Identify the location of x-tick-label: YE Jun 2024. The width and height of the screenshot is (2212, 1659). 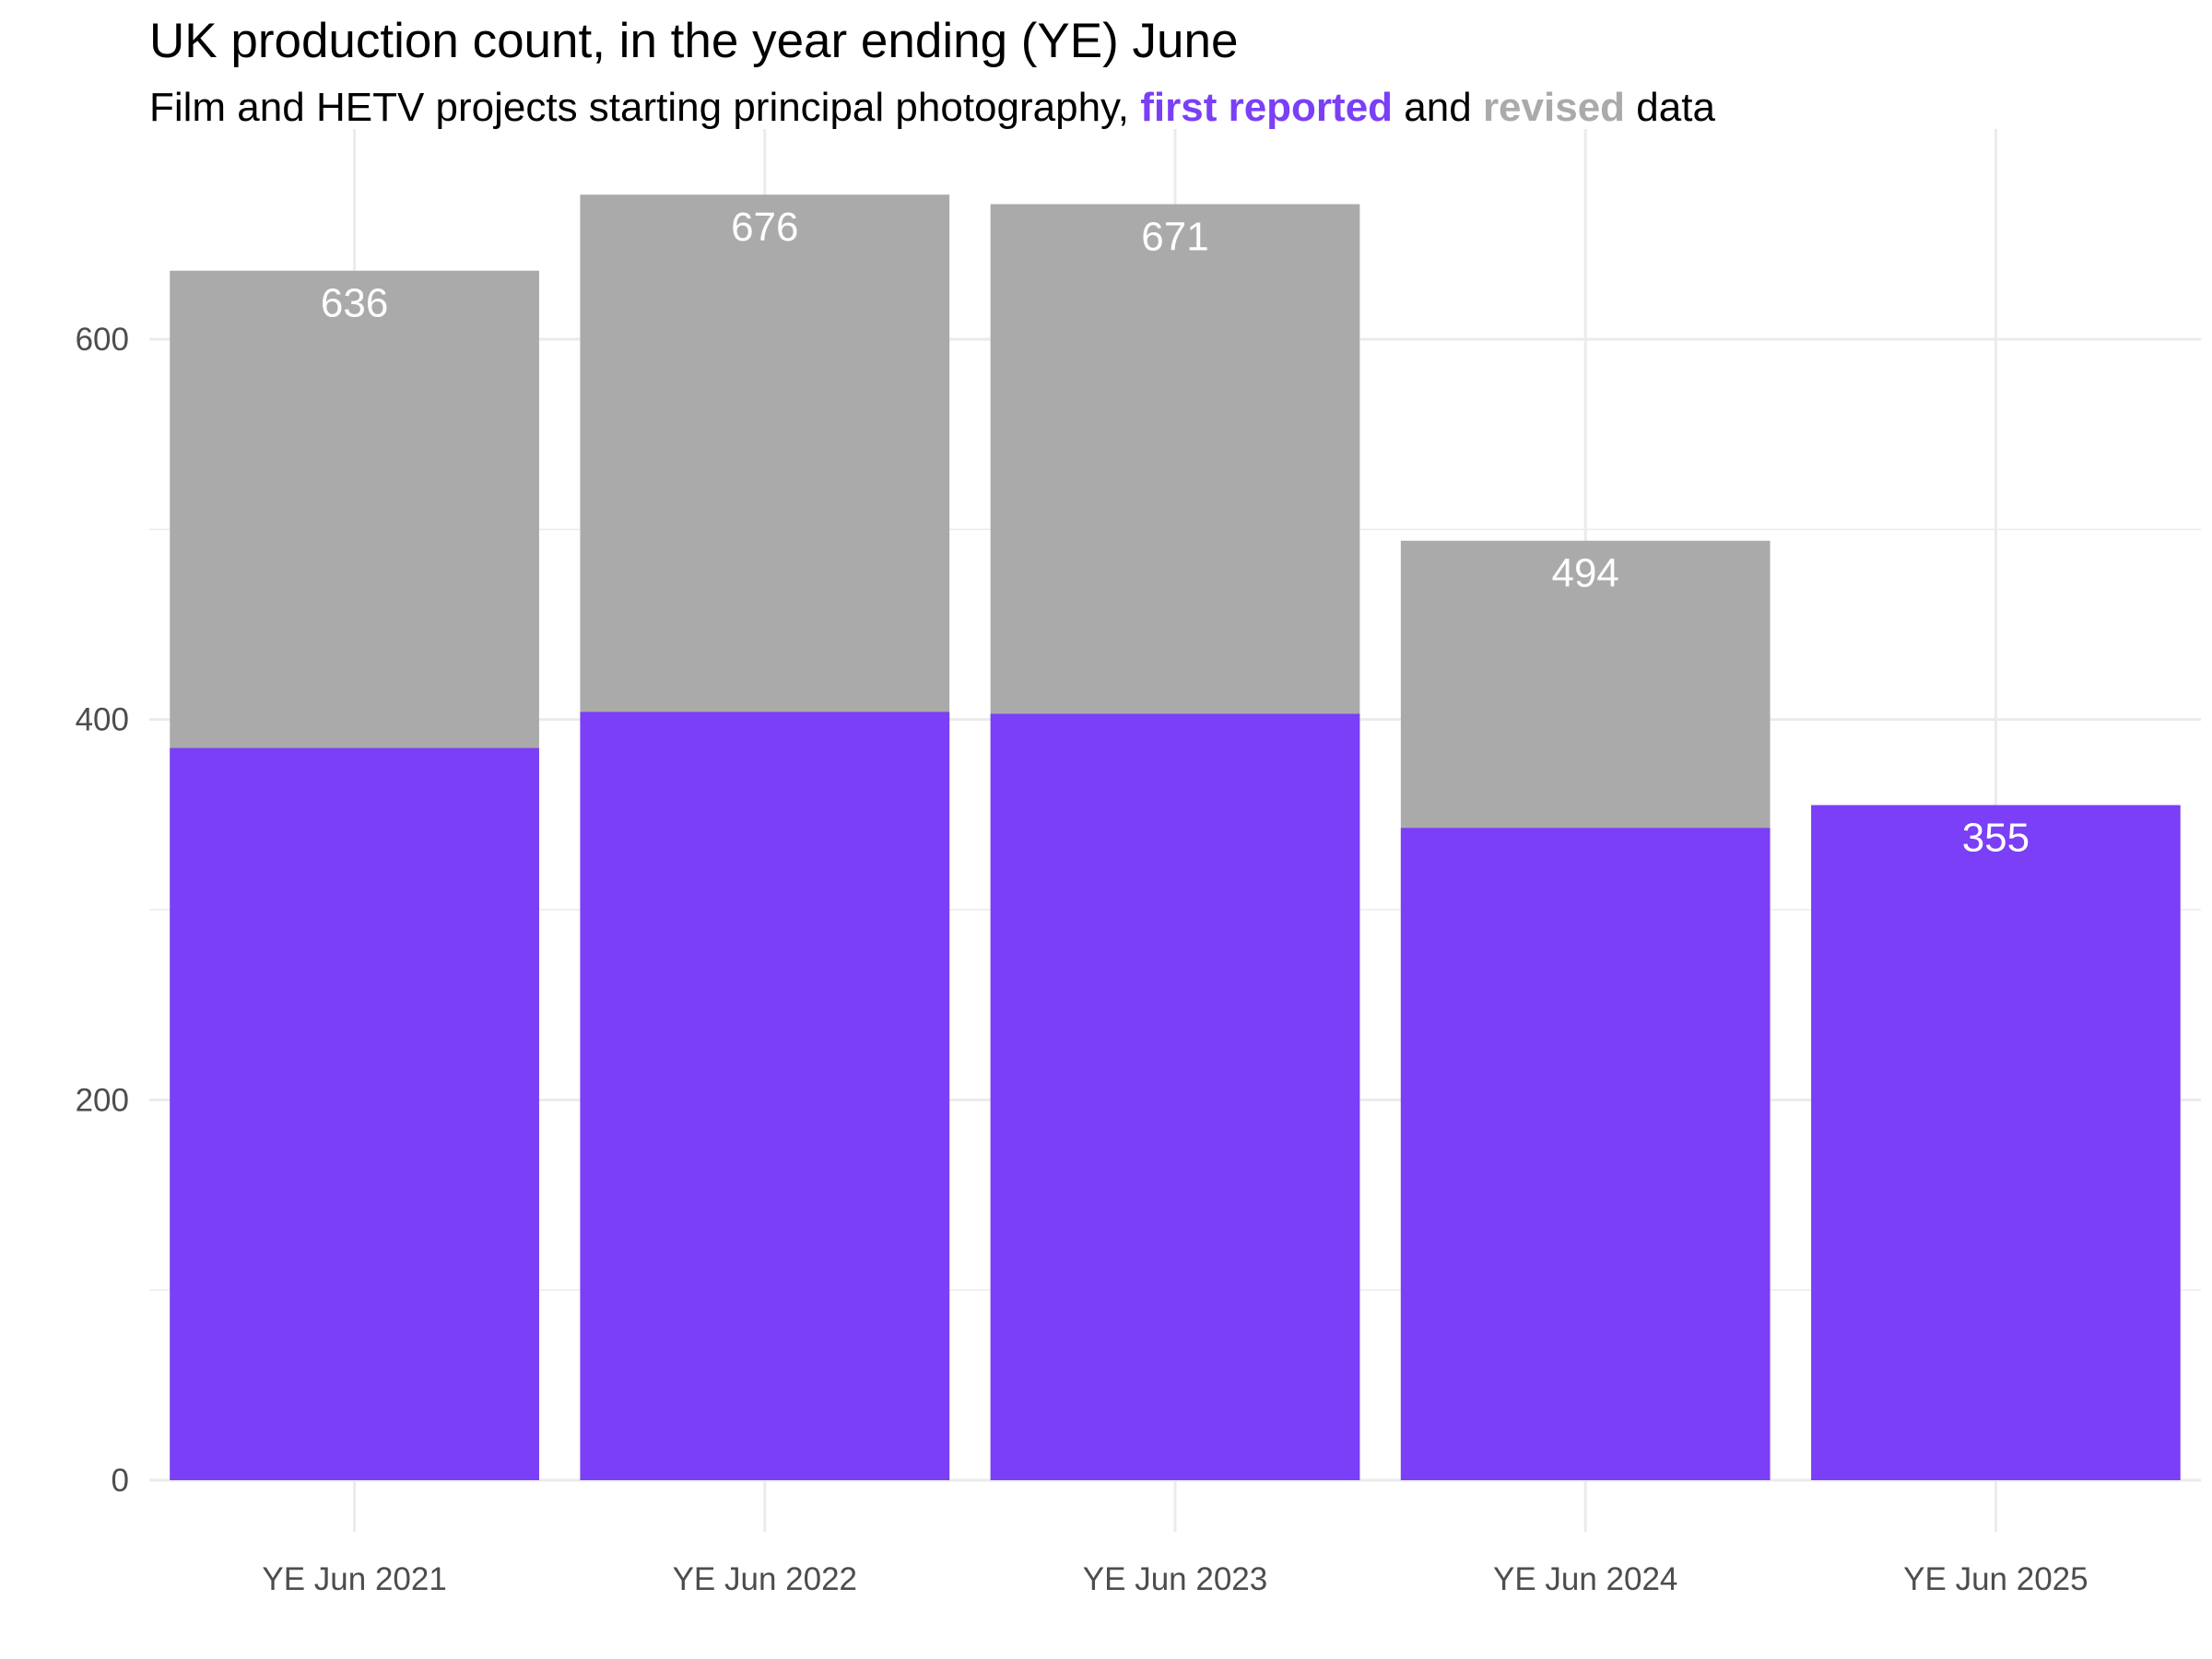
(1585, 1579).